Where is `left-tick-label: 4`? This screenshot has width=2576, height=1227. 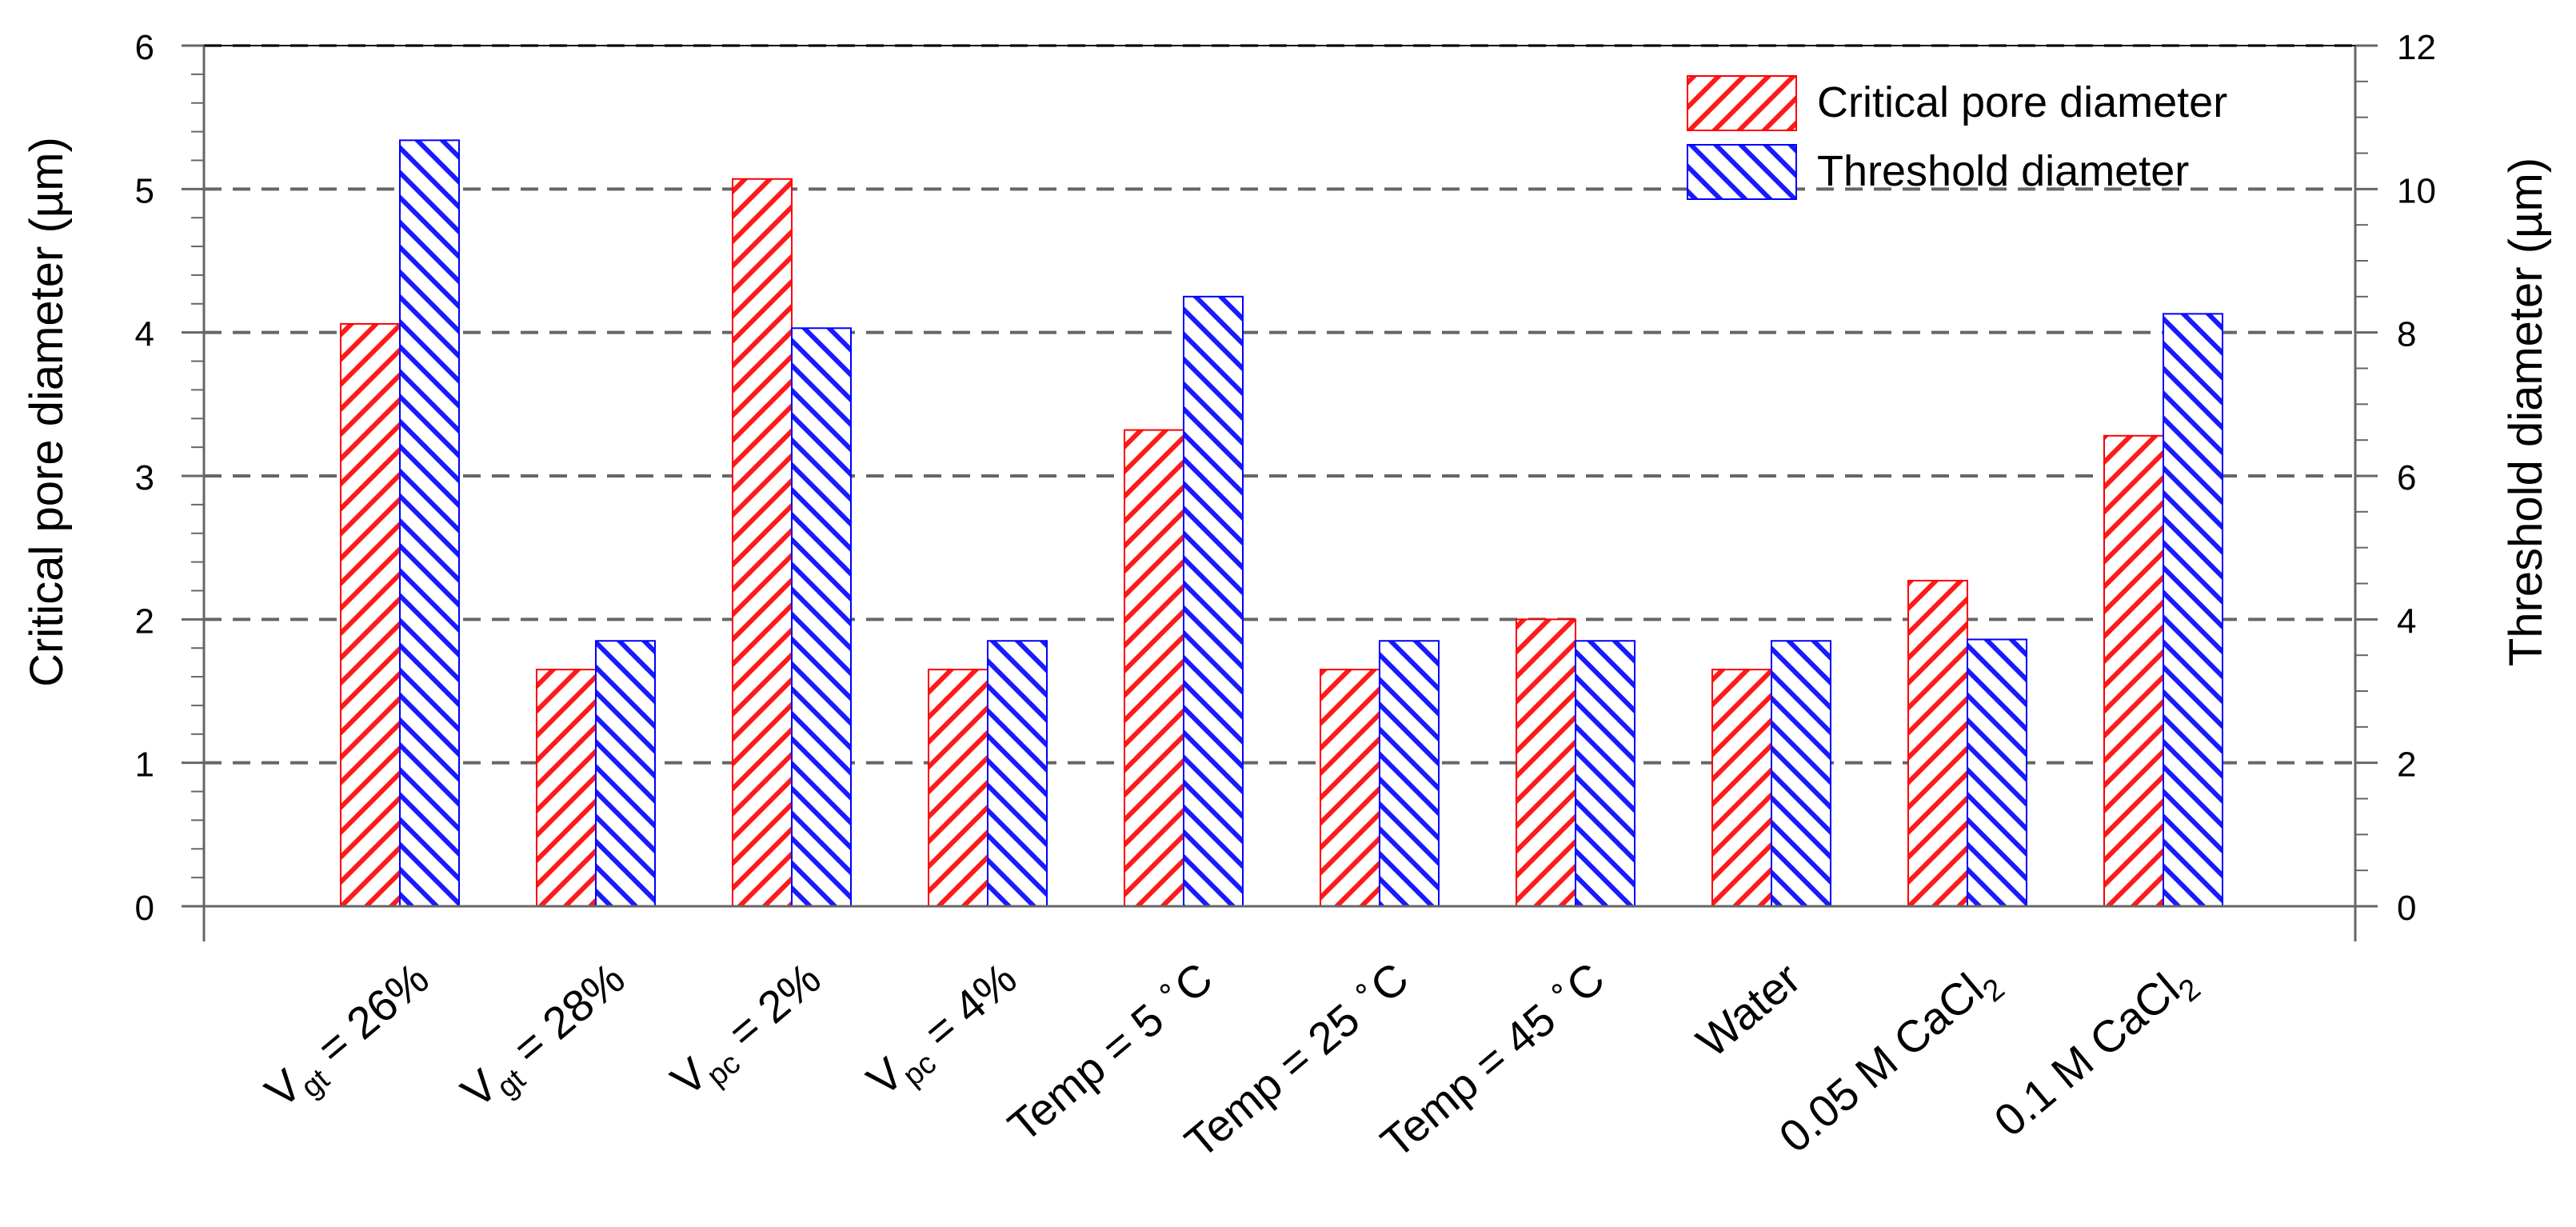
left-tick-label: 4 is located at coordinates (144, 334).